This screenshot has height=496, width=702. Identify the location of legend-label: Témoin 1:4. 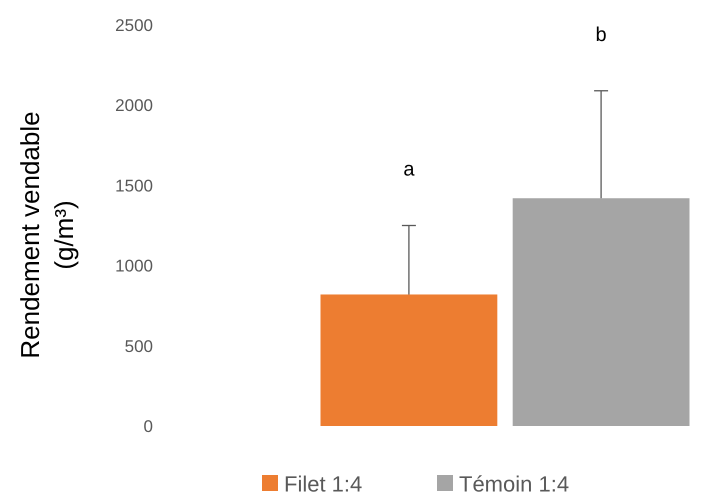
(514, 484).